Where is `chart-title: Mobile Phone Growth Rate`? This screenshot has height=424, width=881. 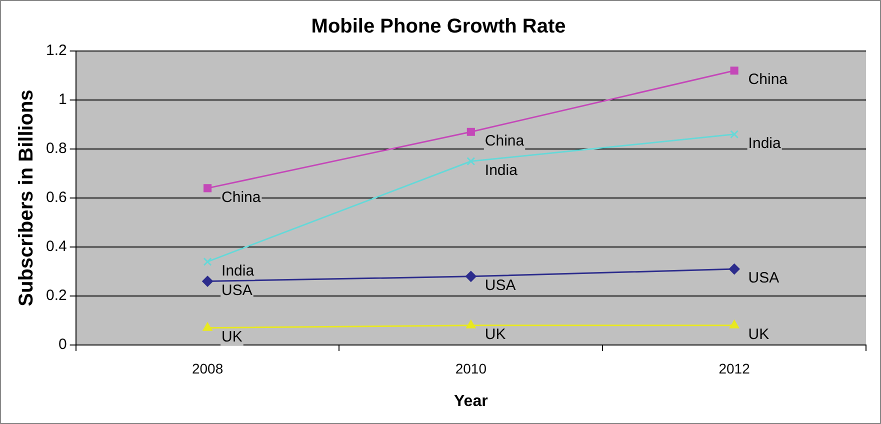 chart-title: Mobile Phone Growth Rate is located at coordinates (438, 27).